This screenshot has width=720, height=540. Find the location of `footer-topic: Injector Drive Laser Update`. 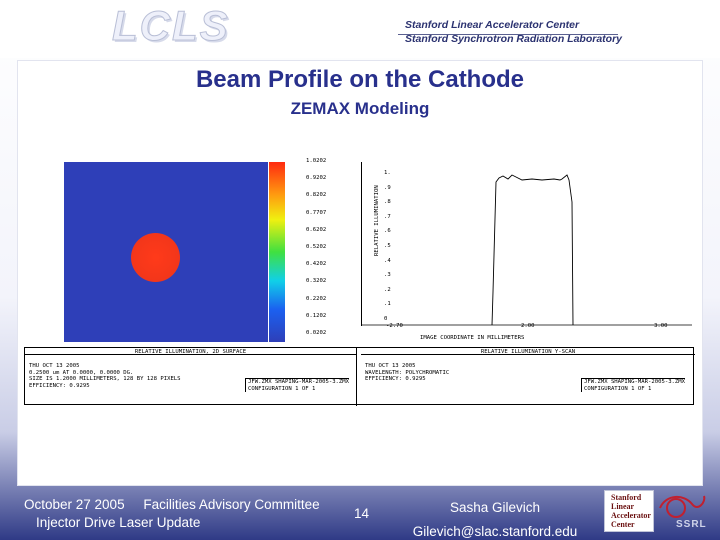

footer-topic: Injector Drive Laser Update is located at coordinates (118, 522).